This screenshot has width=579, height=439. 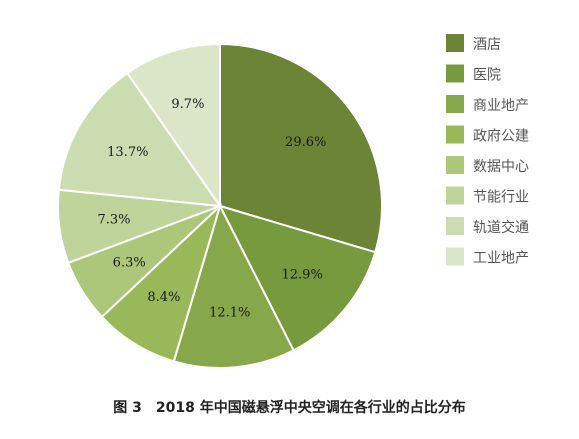 What do you see at coordinates (229, 312) in the screenshot?
I see `slice-label-3: 12.1%` at bounding box center [229, 312].